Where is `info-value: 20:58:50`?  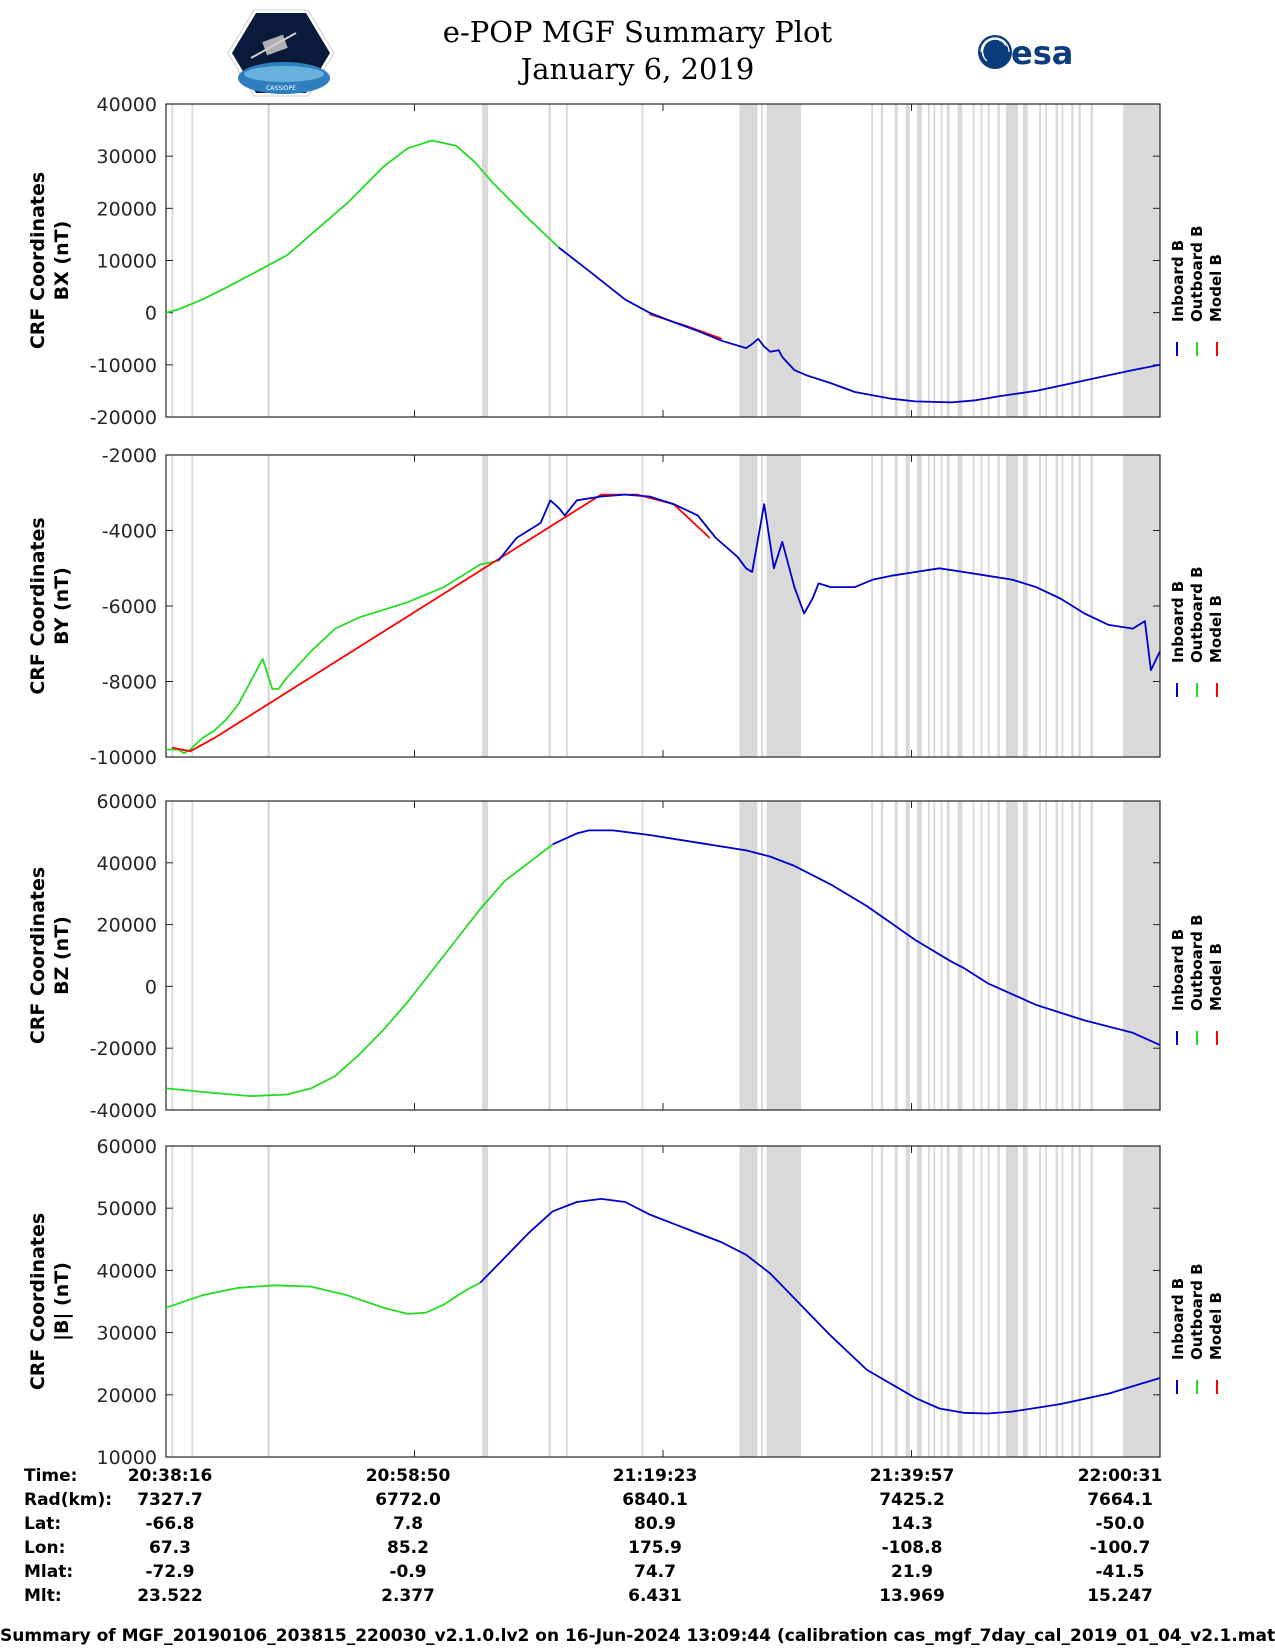 info-value: 20:58:50 is located at coordinates (408, 1476).